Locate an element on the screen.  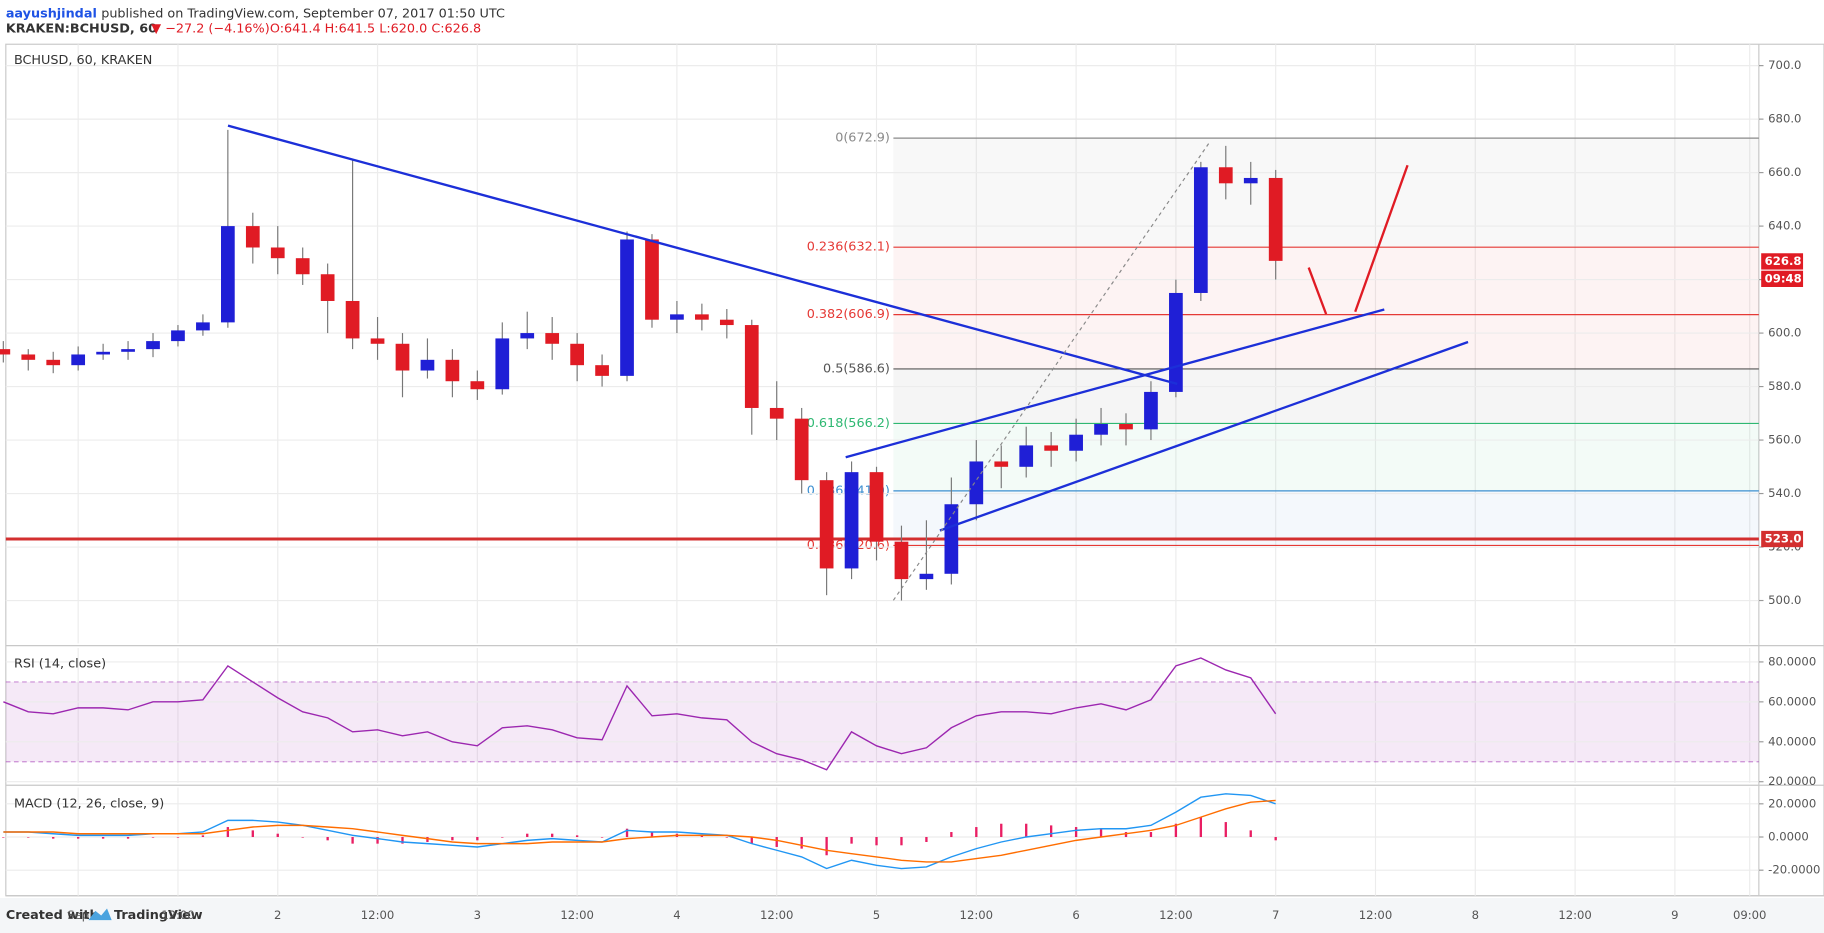
tradingview-logo is located at coordinates (100, 914).